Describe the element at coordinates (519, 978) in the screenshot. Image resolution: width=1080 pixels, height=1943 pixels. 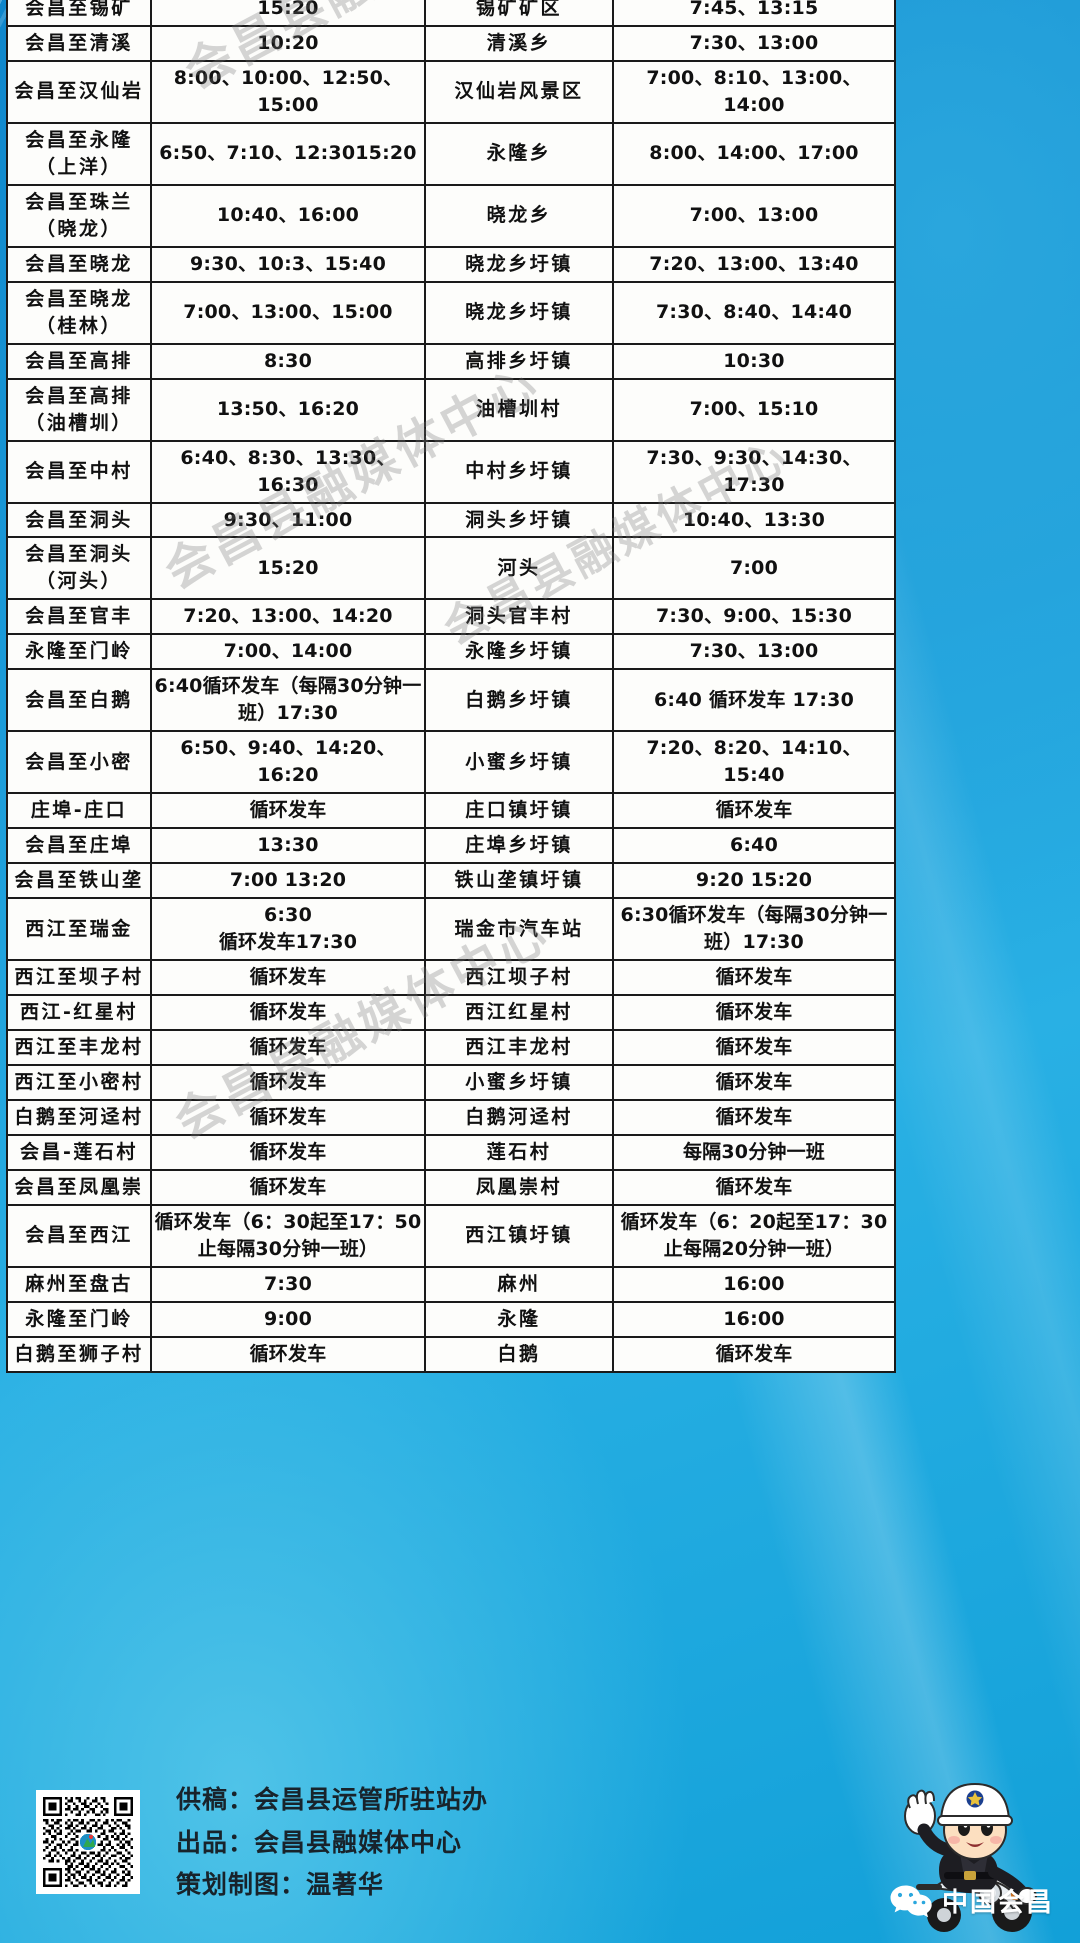
I see `destination-cell: 西江坝子村` at that location.